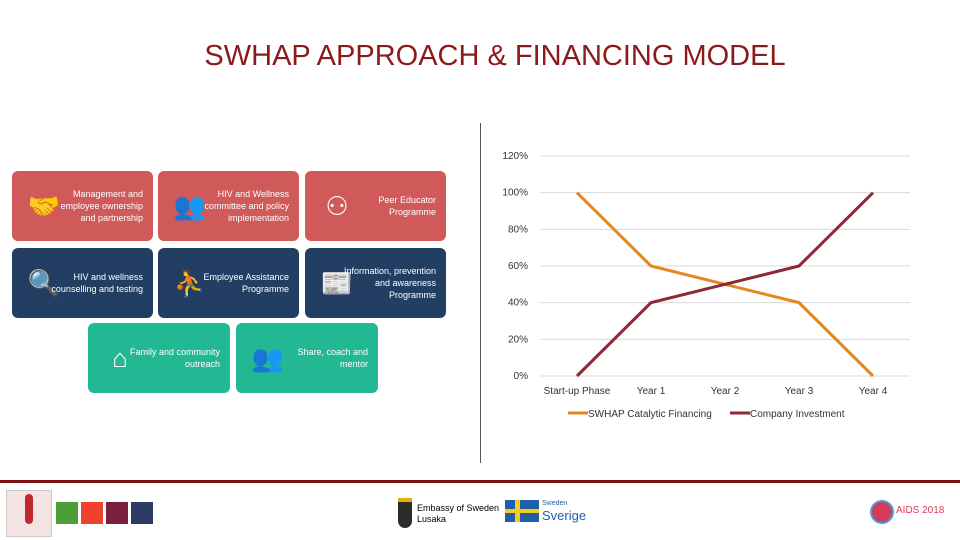  I want to click on divider, so click(480, 293).